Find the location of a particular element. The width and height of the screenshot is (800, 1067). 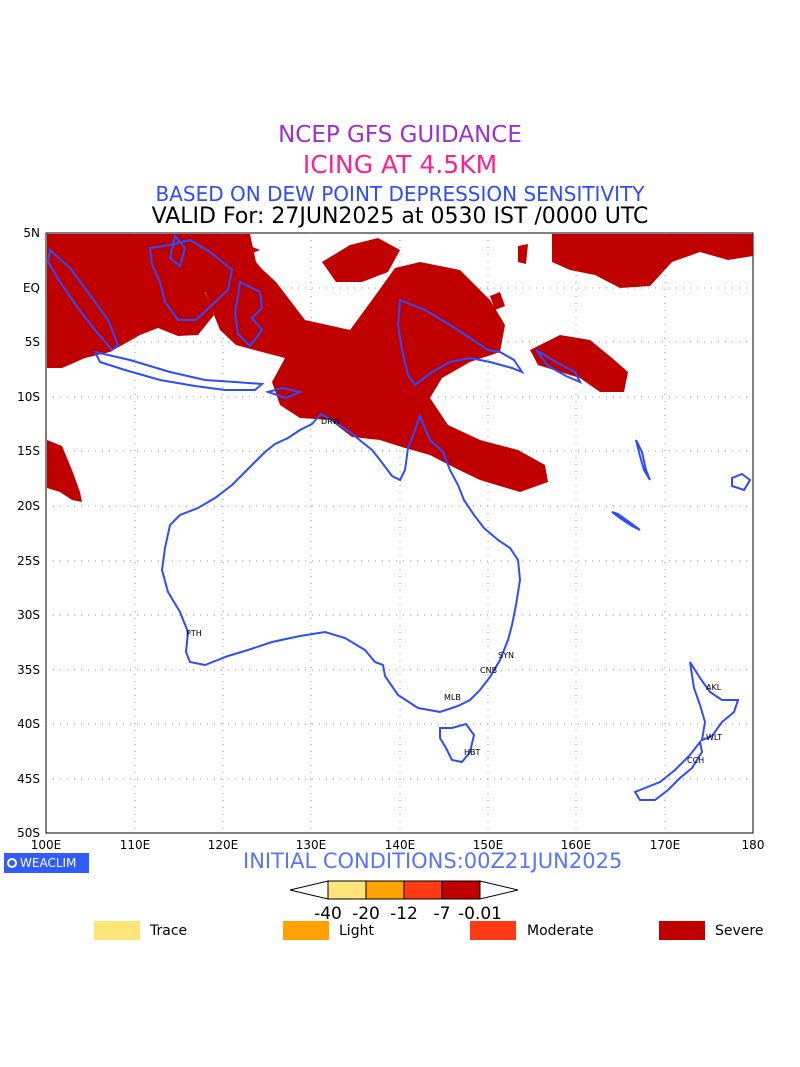

tasmania-coast is located at coordinates (457, 743).